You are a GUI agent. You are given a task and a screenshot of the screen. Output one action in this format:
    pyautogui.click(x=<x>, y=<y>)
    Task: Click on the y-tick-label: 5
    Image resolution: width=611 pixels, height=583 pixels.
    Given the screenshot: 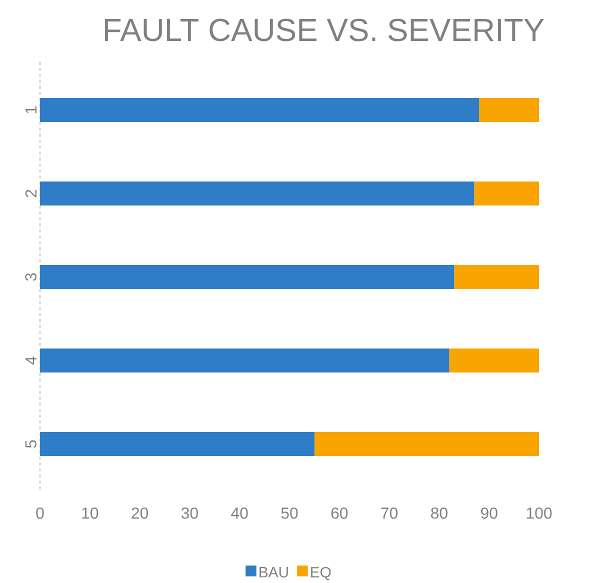 What is the action you would take?
    pyautogui.click(x=30, y=444)
    